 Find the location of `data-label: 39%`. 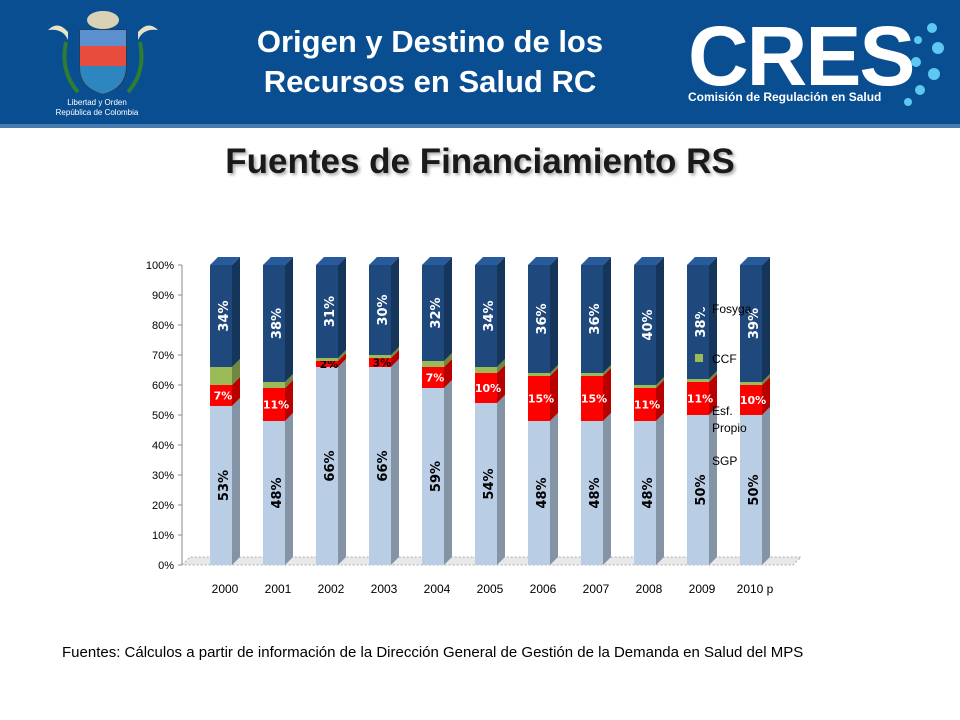

data-label: 39% is located at coordinates (754, 323).